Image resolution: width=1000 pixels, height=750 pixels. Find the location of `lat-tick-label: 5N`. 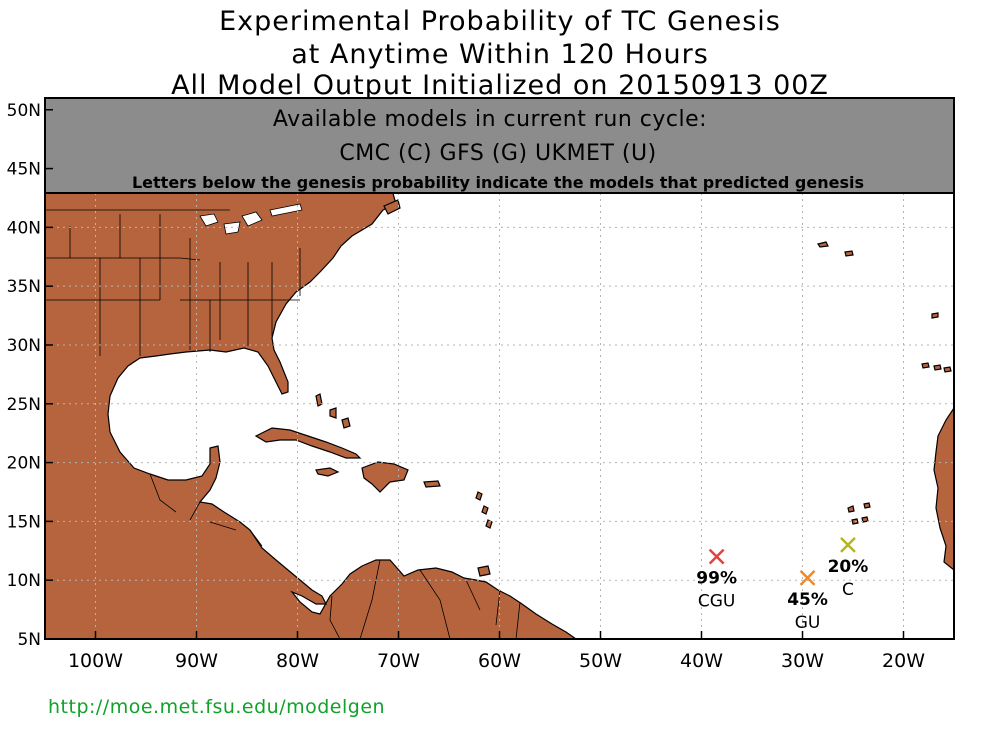

lat-tick-label: 5N is located at coordinates (29, 640).